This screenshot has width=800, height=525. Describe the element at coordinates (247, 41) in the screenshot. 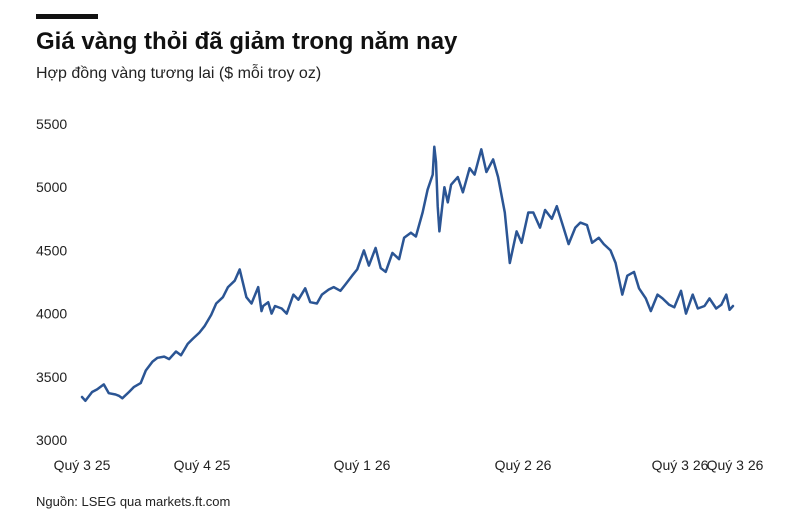

I see `chart-title: Giá vàng thỏi đã giảm trong năm nay` at that location.